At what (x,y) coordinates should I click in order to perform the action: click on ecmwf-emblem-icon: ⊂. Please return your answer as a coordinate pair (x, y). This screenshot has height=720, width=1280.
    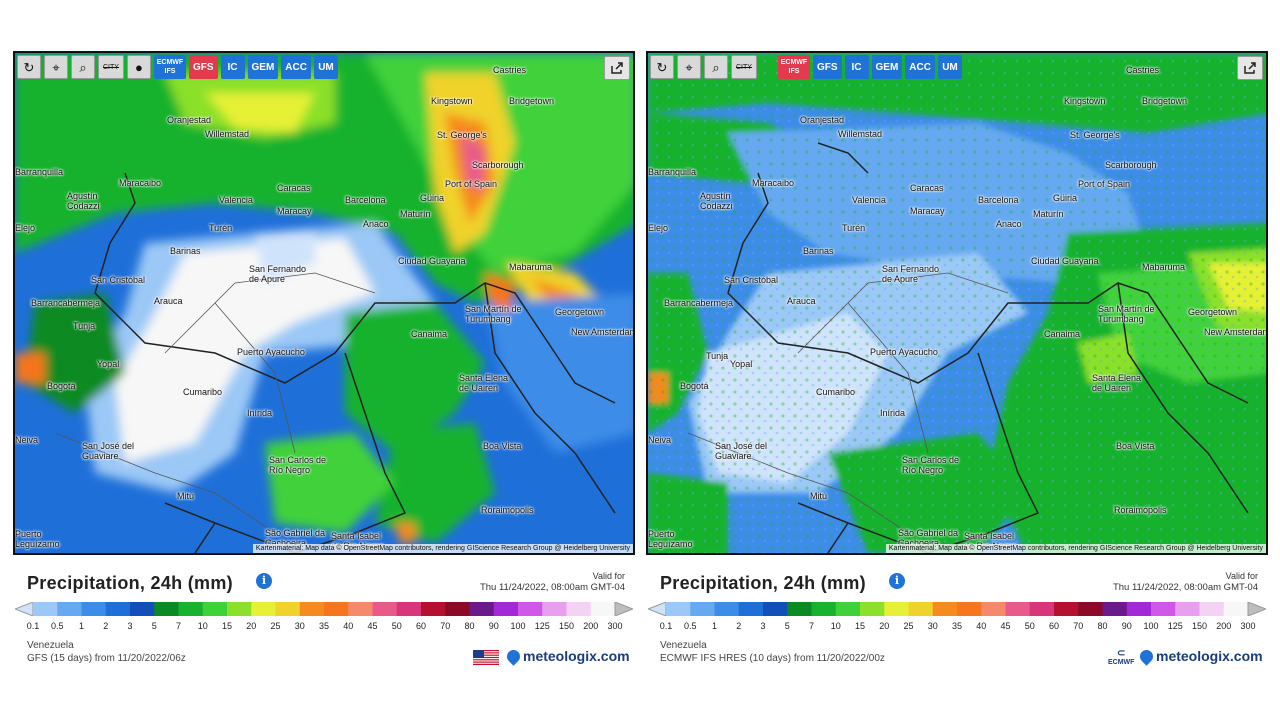
    Looking at the image, I should click on (1121, 653).